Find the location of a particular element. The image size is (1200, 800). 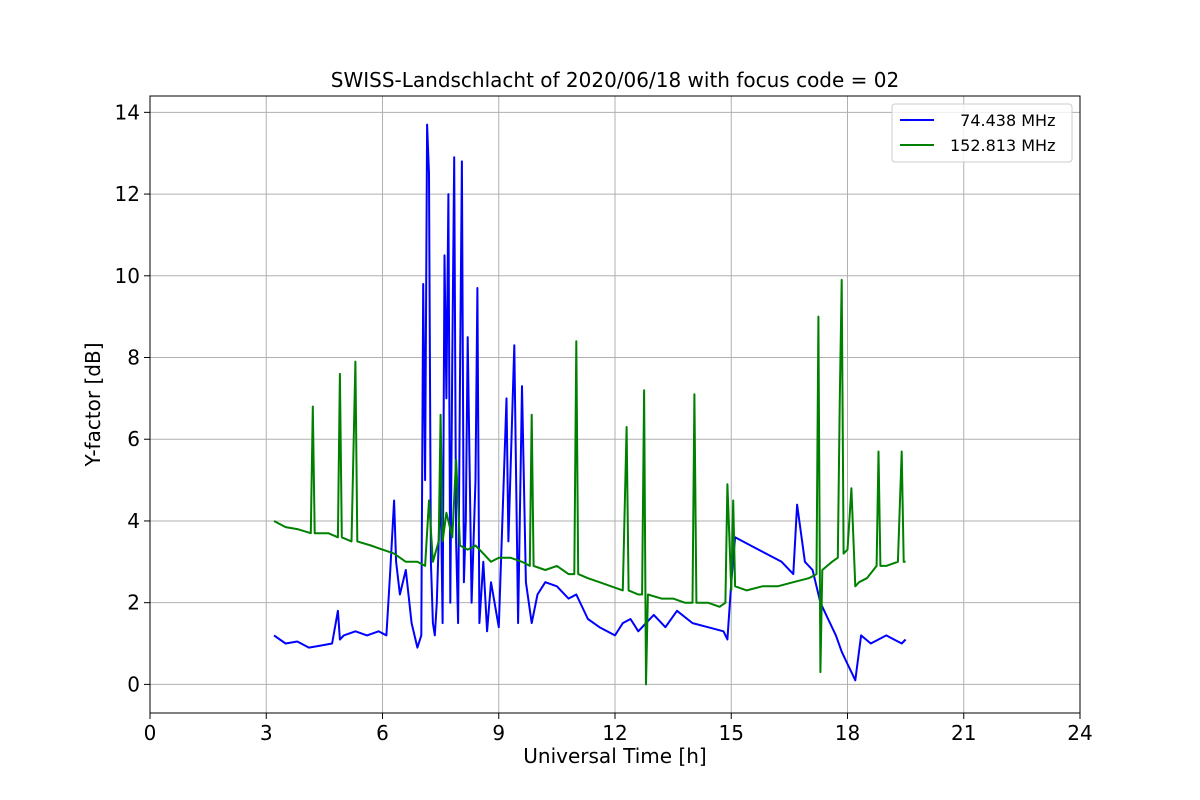

y-tick-label: 12 is located at coordinates (127, 194).